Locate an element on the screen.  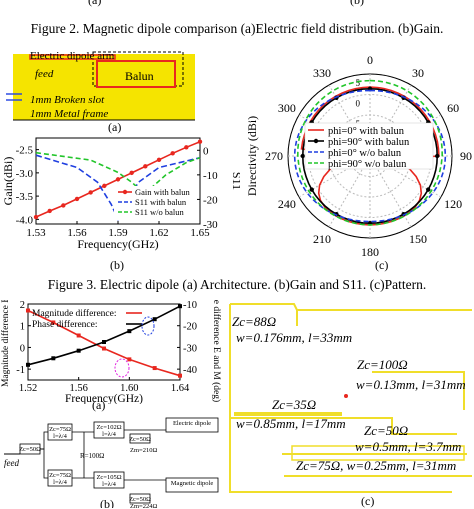
y2-axis-label: S11 is located at coordinates (235, 181).